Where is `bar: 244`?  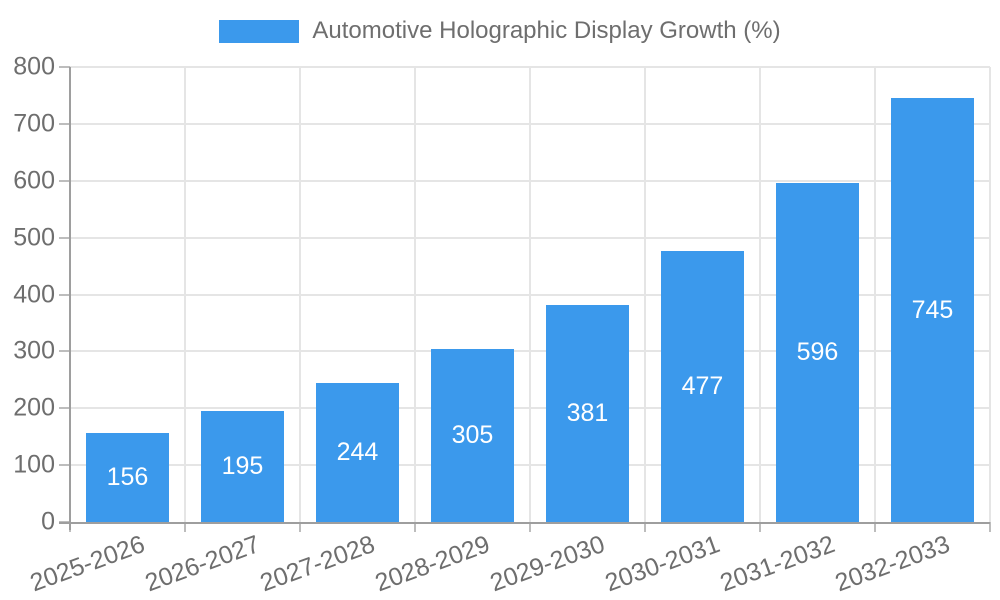 bar: 244 is located at coordinates (357, 452).